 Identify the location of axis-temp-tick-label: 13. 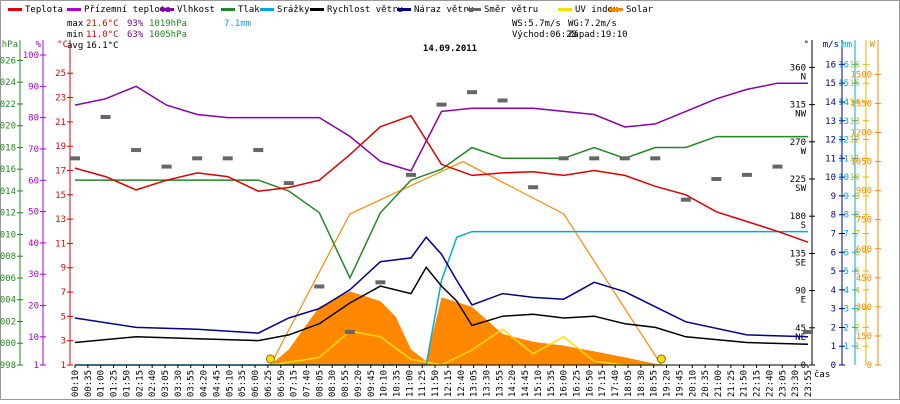
(60, 220).